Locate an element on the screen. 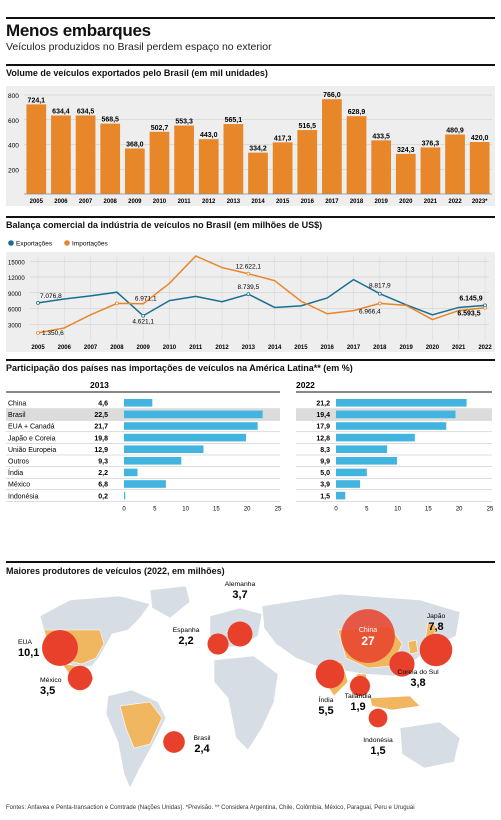  producer-name-label: Alemanha is located at coordinates (240, 584).